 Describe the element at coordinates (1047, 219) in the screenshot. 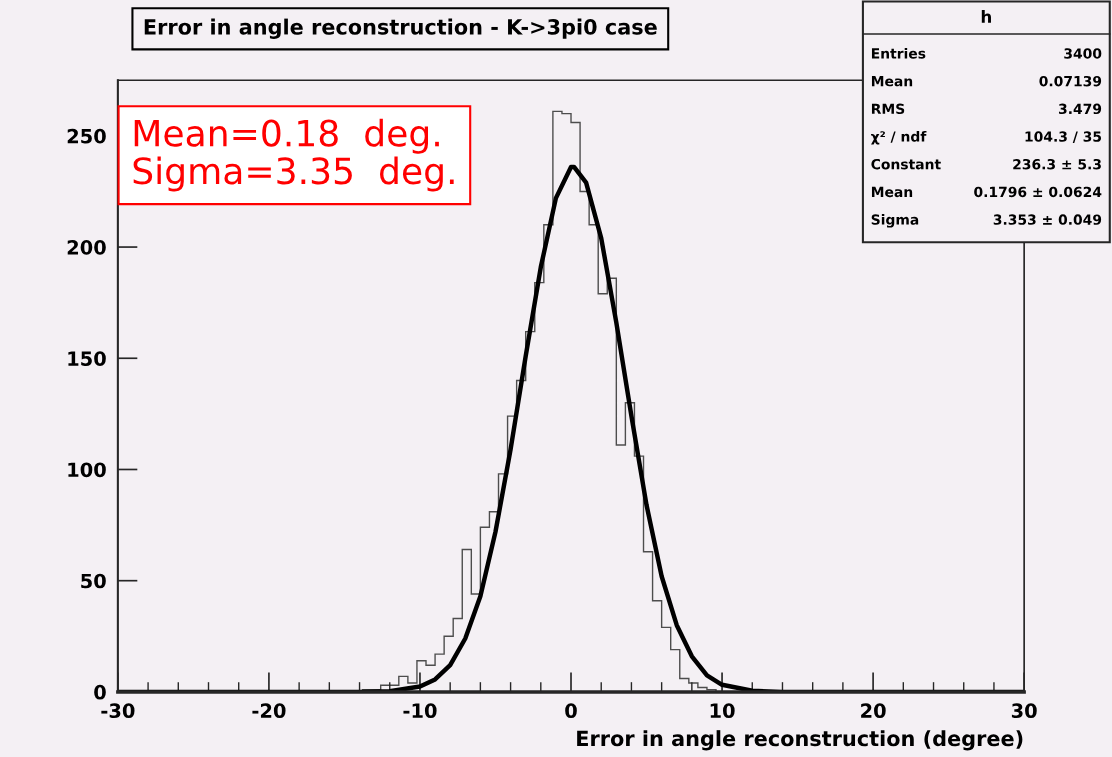

I see `annotation: 3.353 ± 0.049` at that location.